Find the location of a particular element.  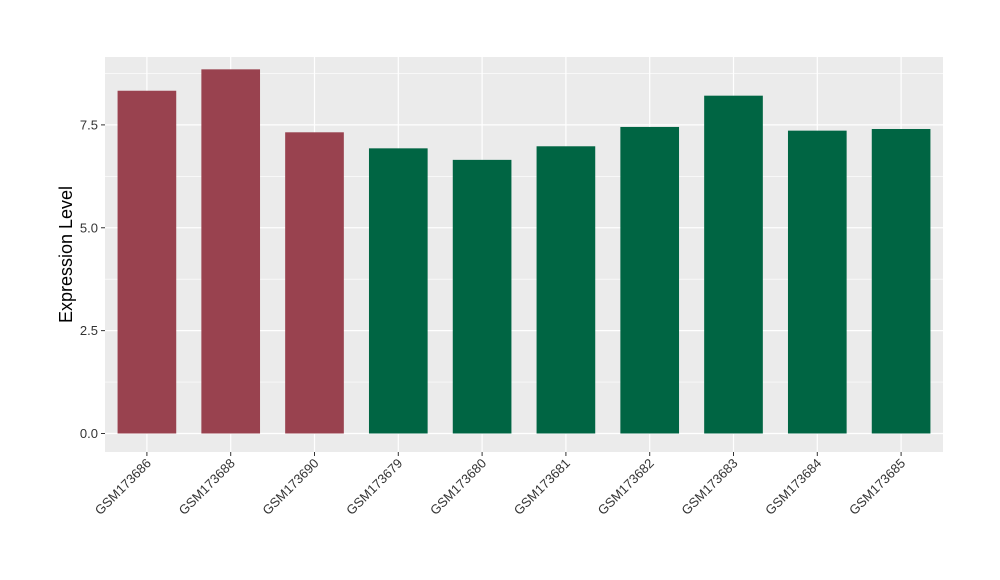

bar-GSM173686 is located at coordinates (147, 262).